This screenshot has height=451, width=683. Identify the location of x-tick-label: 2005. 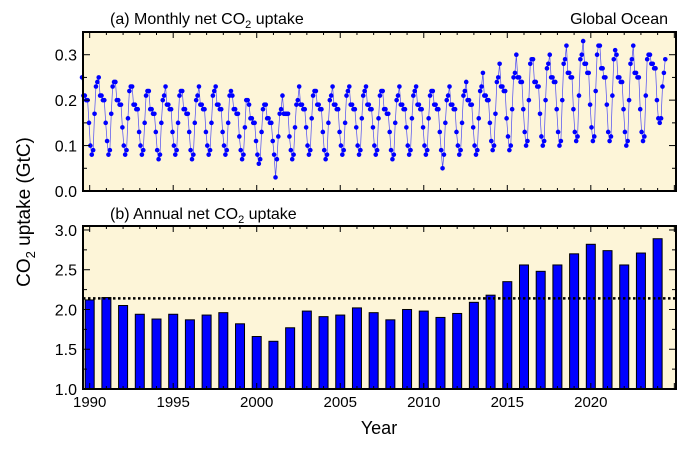
(340, 402).